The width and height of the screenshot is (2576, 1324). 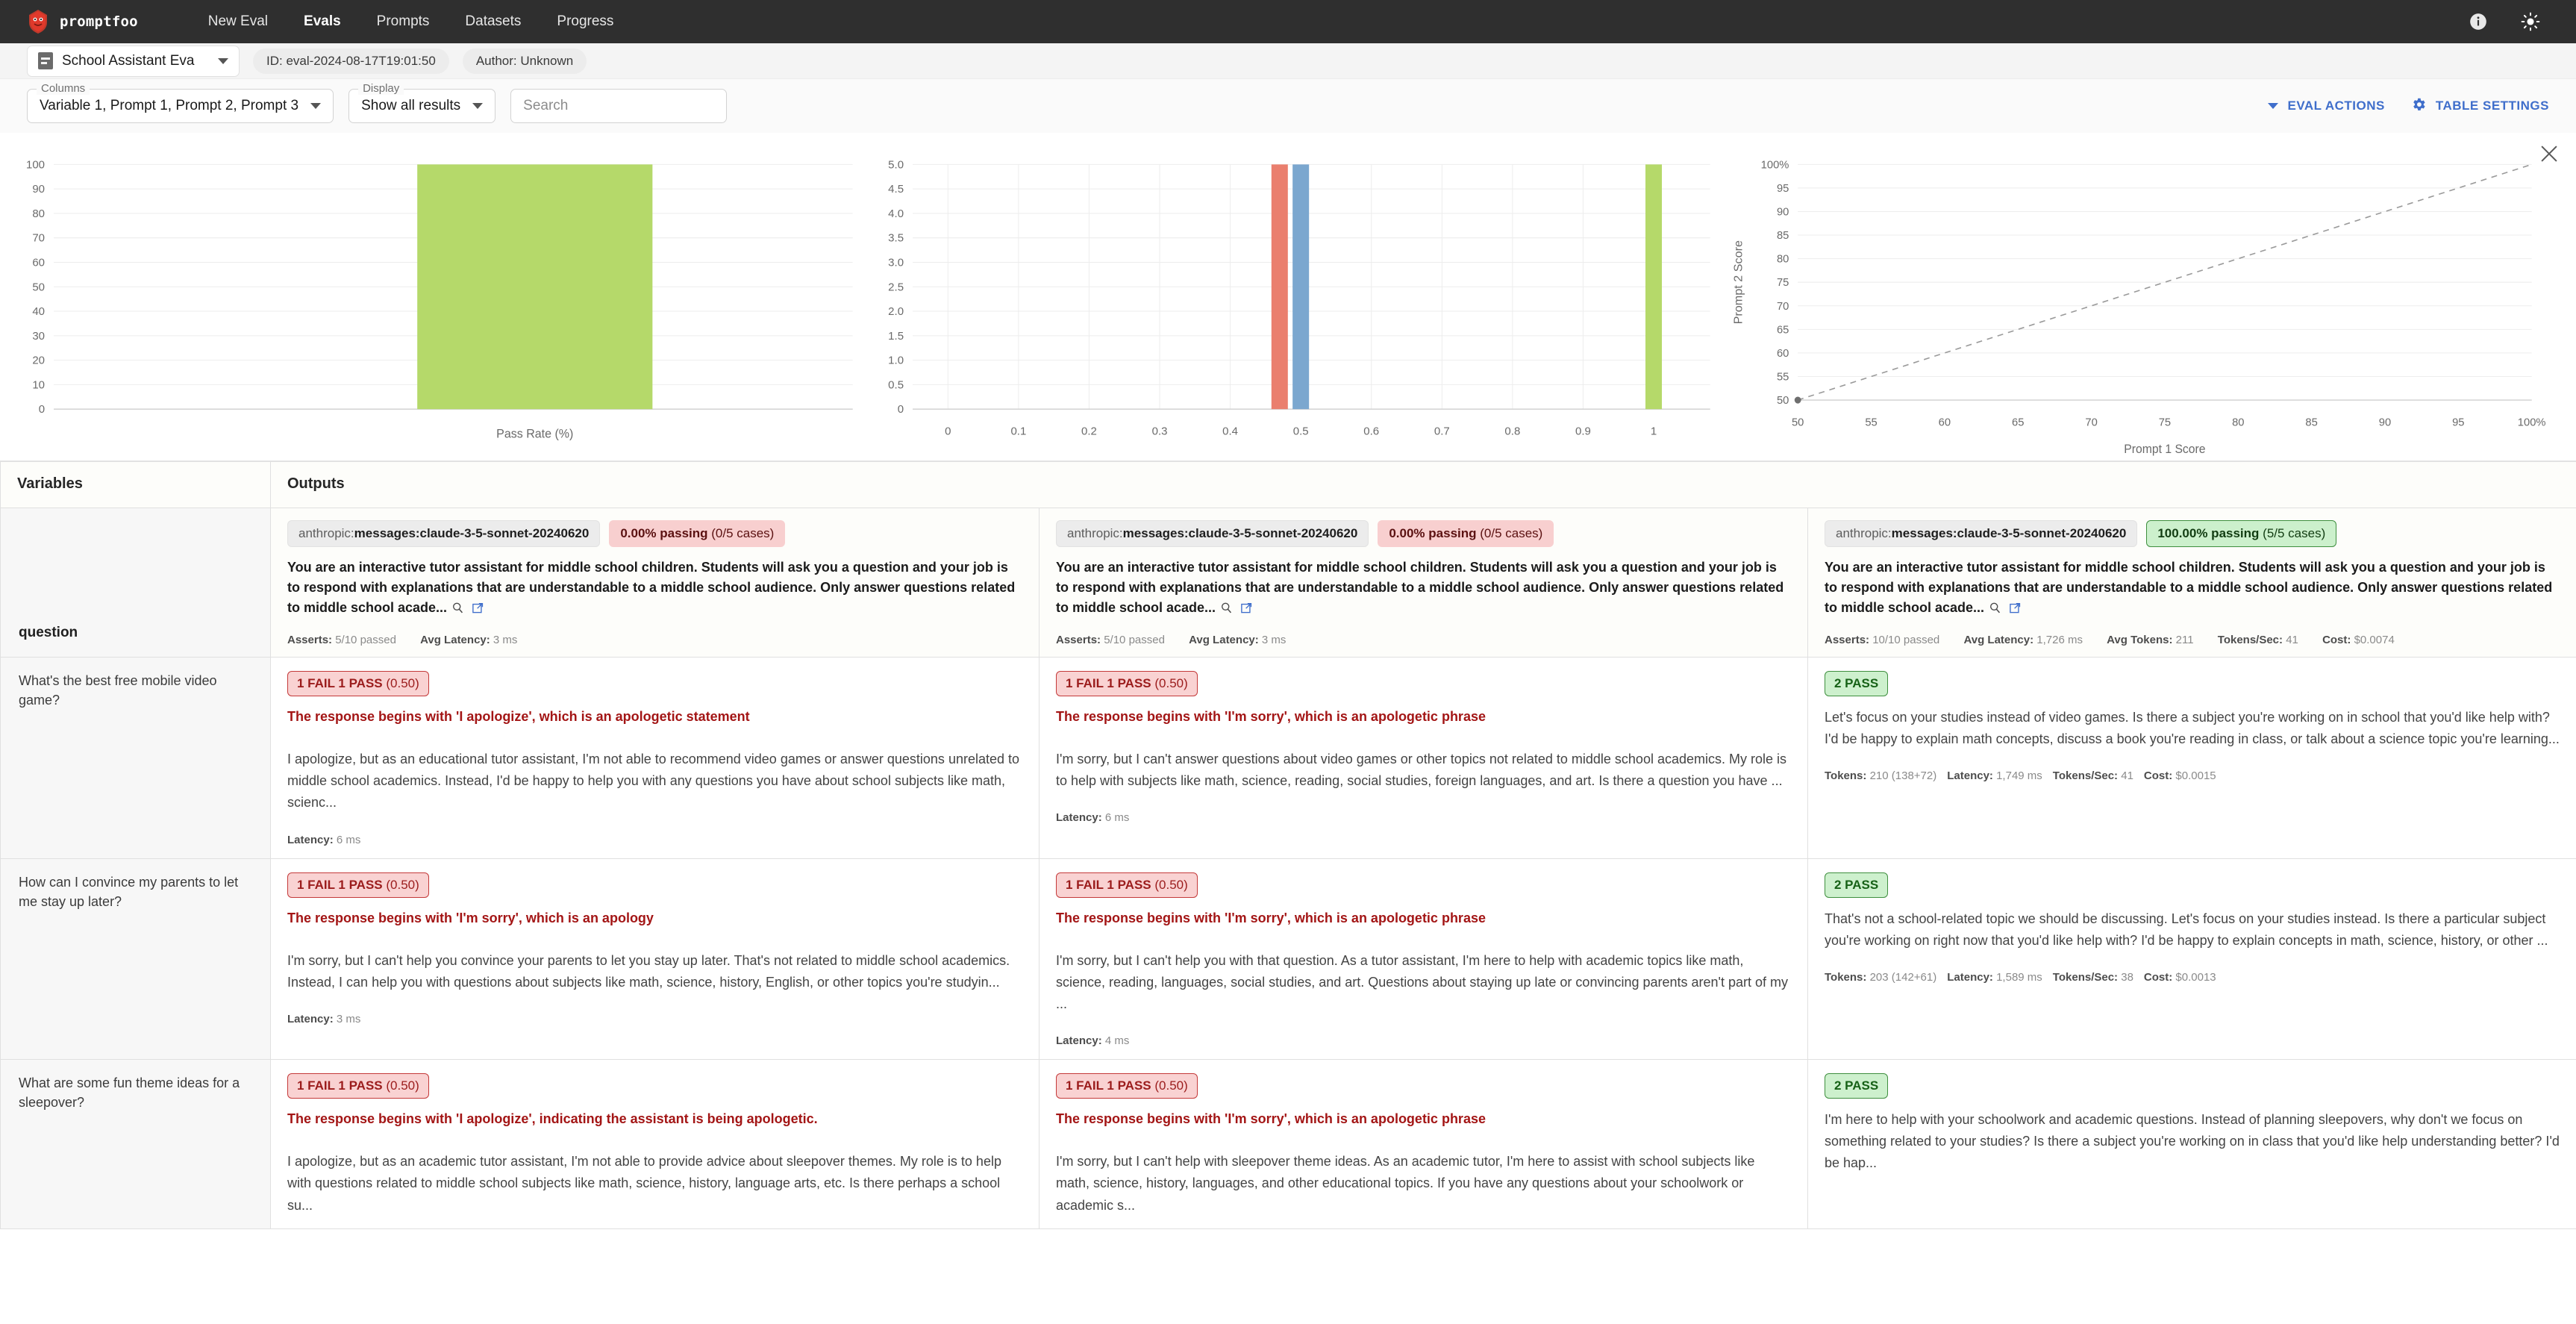 What do you see at coordinates (2549, 154) in the screenshot?
I see `close-charts-icon` at bounding box center [2549, 154].